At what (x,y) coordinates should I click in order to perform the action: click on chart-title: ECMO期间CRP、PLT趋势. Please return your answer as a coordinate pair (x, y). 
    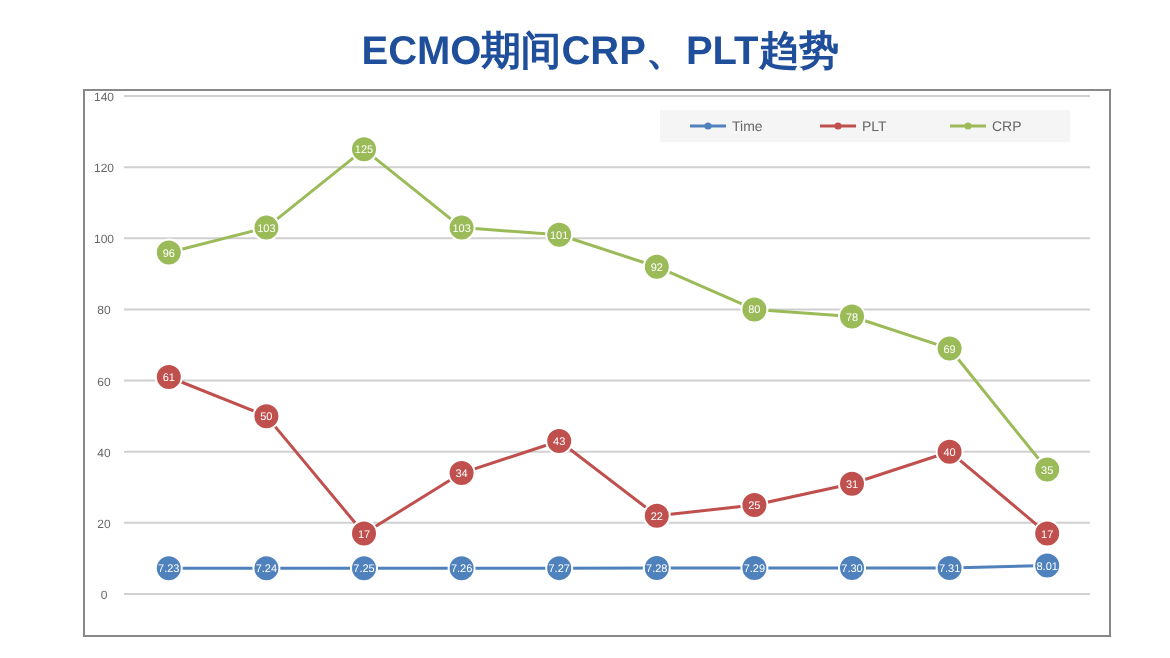
    Looking at the image, I should click on (600, 52).